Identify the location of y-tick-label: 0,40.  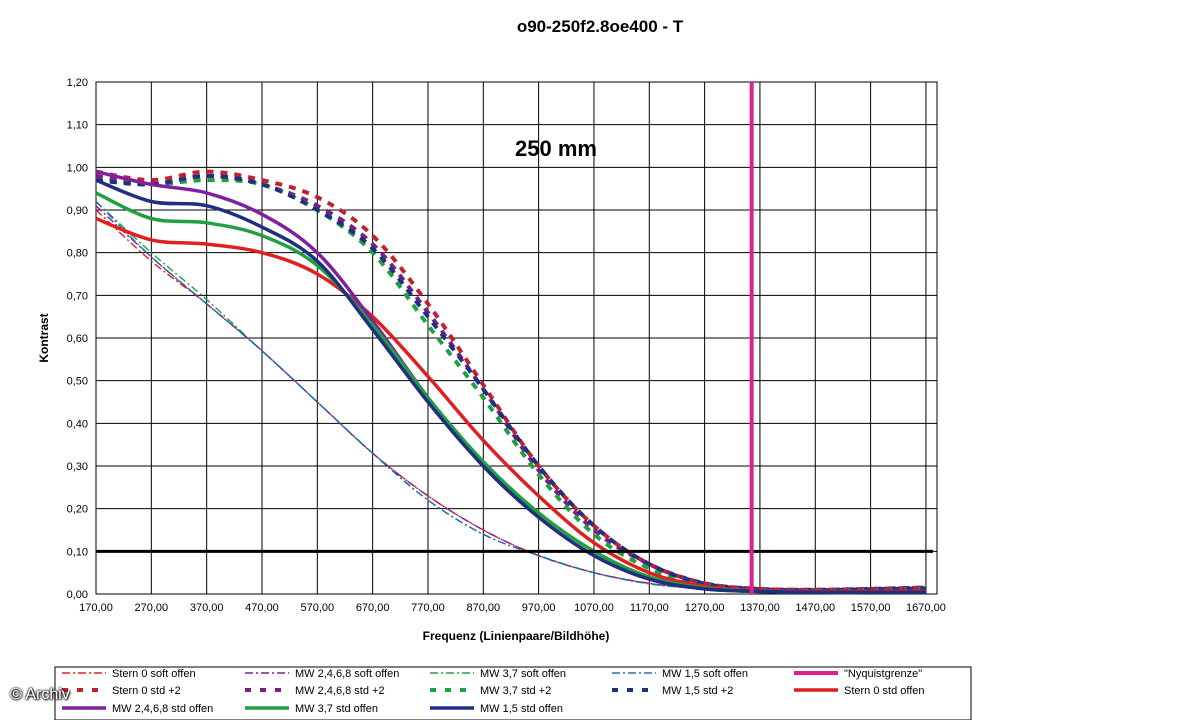
(77, 424).